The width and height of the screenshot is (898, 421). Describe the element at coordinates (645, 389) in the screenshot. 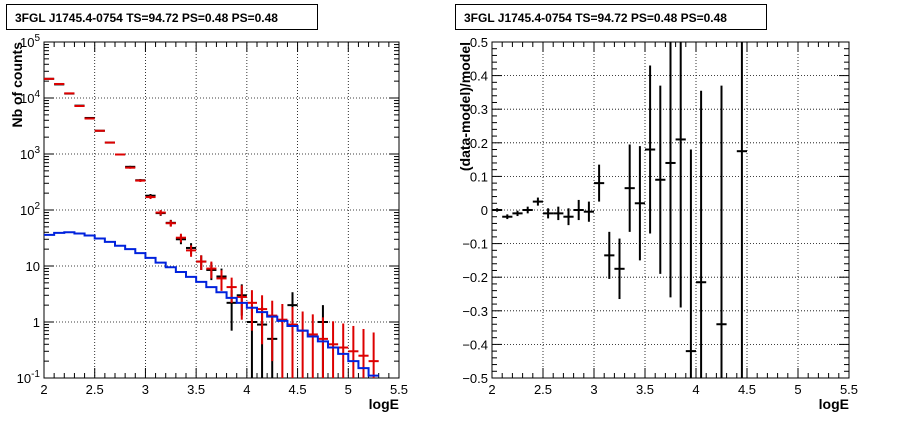

I see `right-x-tick-label: 3.5` at that location.